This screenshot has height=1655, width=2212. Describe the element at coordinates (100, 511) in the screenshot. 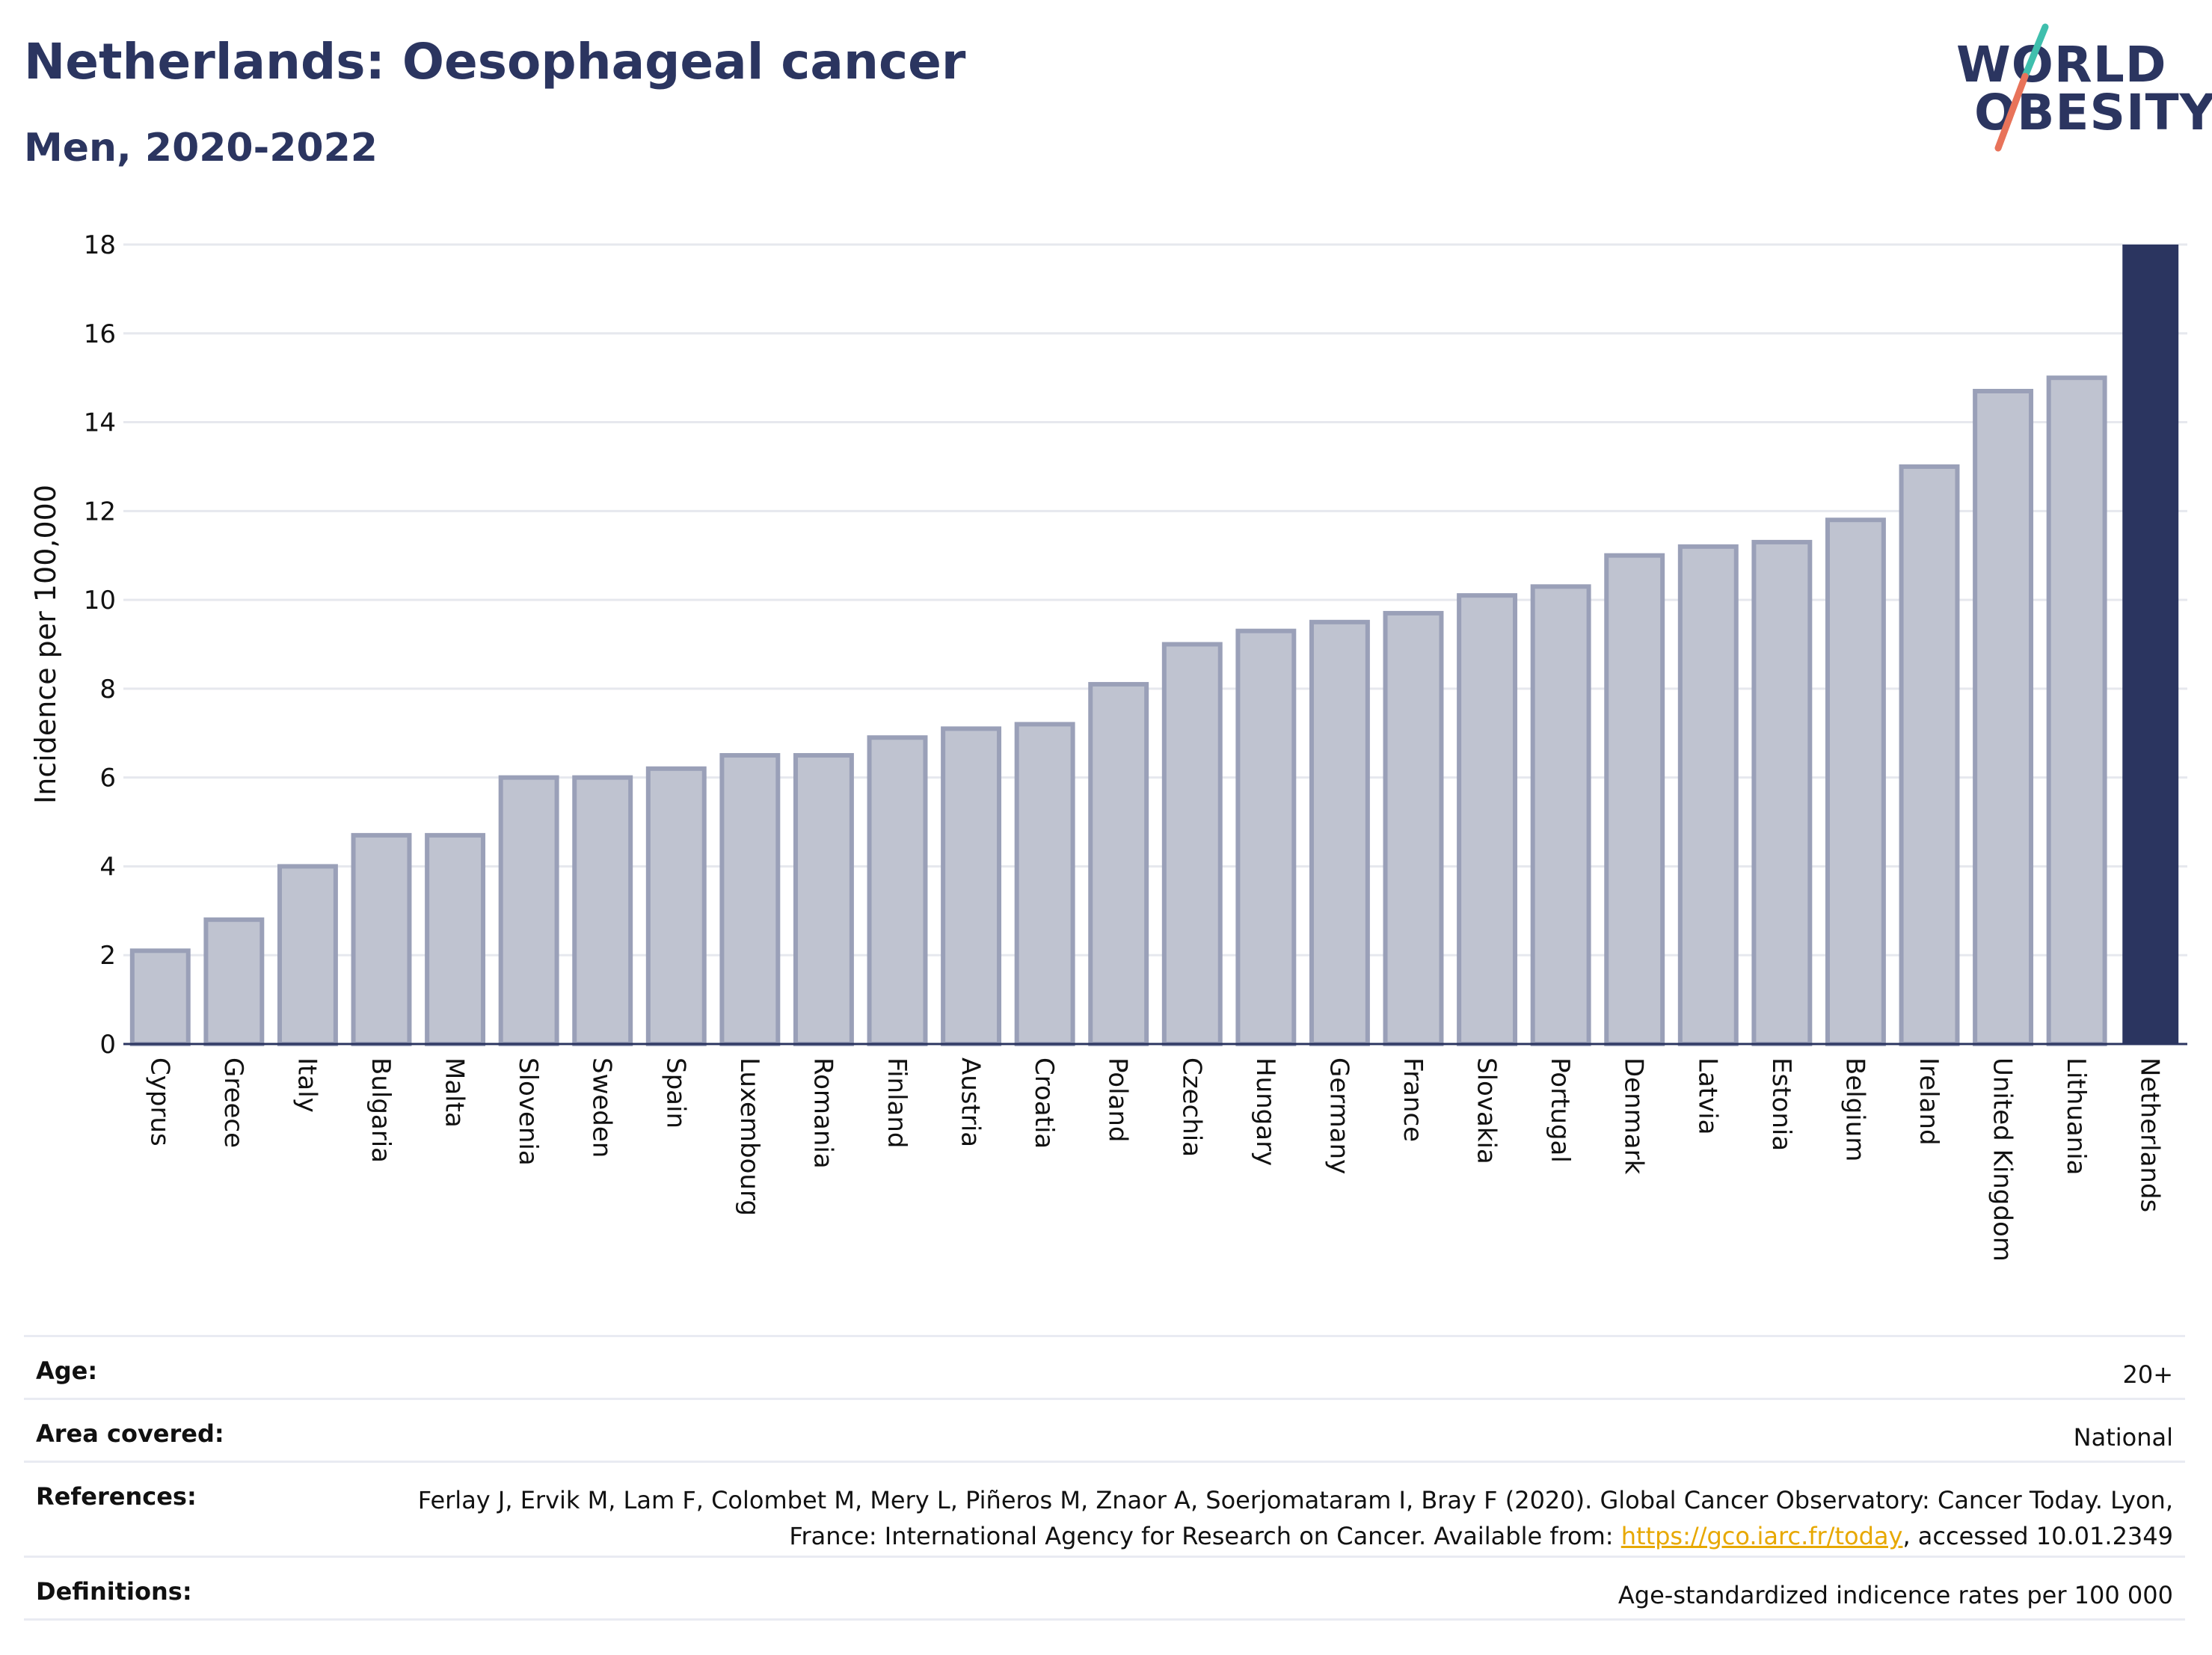

I see `y-tick-label: 12` at that location.